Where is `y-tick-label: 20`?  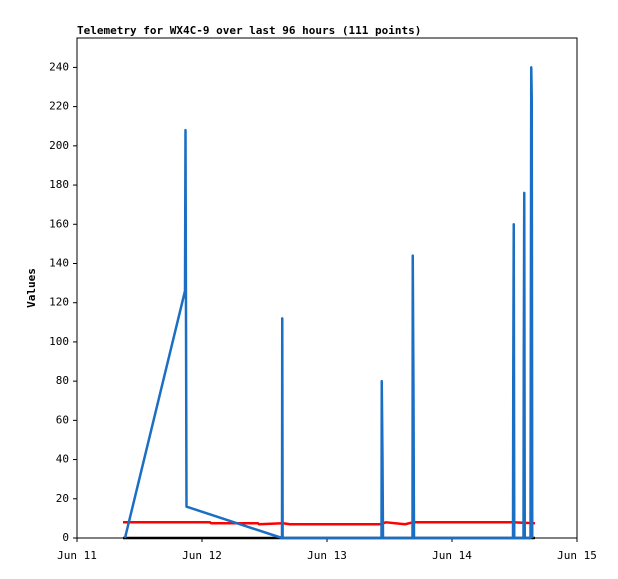
y-tick-label: 20 is located at coordinates (62, 498).